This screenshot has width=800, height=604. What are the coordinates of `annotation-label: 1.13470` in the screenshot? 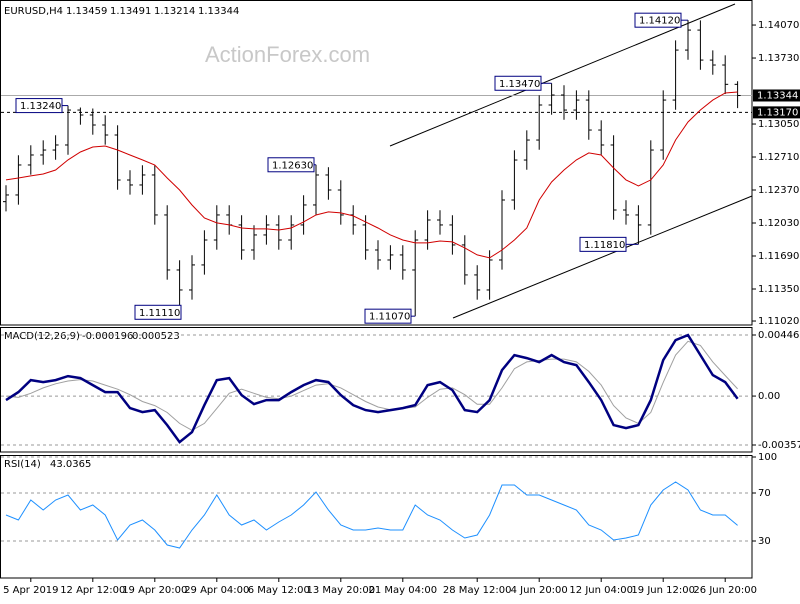 It's located at (519, 84).